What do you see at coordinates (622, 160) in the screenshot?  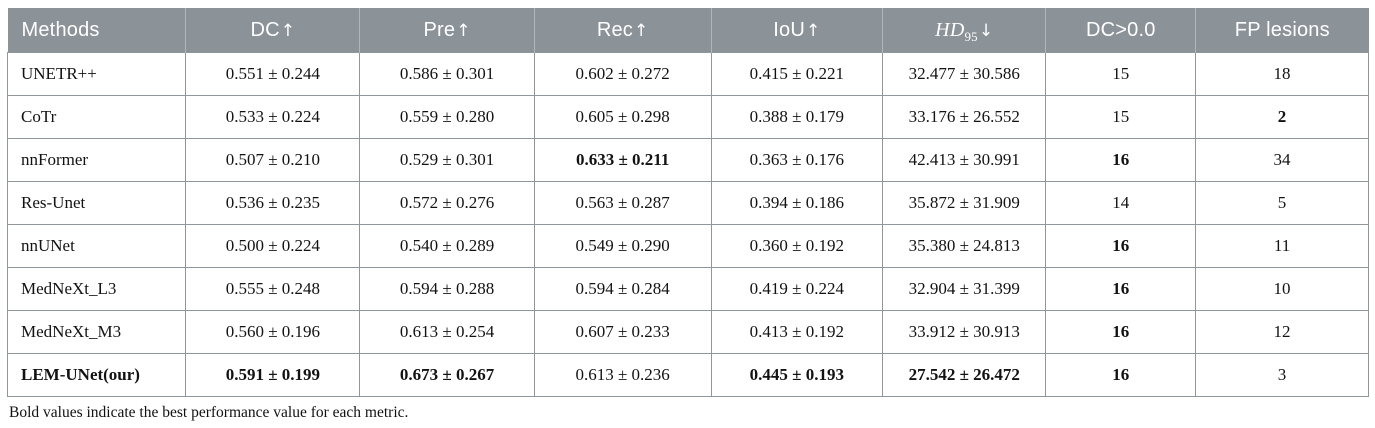 I see `value-cell: 0.633 ± 0.211` at bounding box center [622, 160].